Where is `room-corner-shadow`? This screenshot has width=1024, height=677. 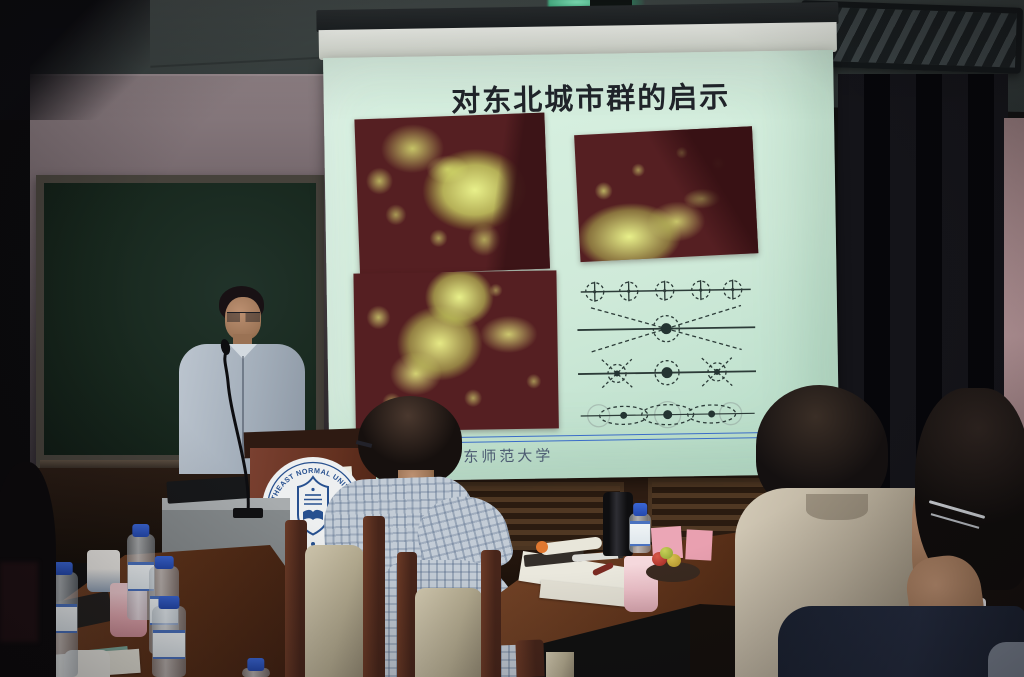
room-corner-shadow is located at coordinates (75, 60).